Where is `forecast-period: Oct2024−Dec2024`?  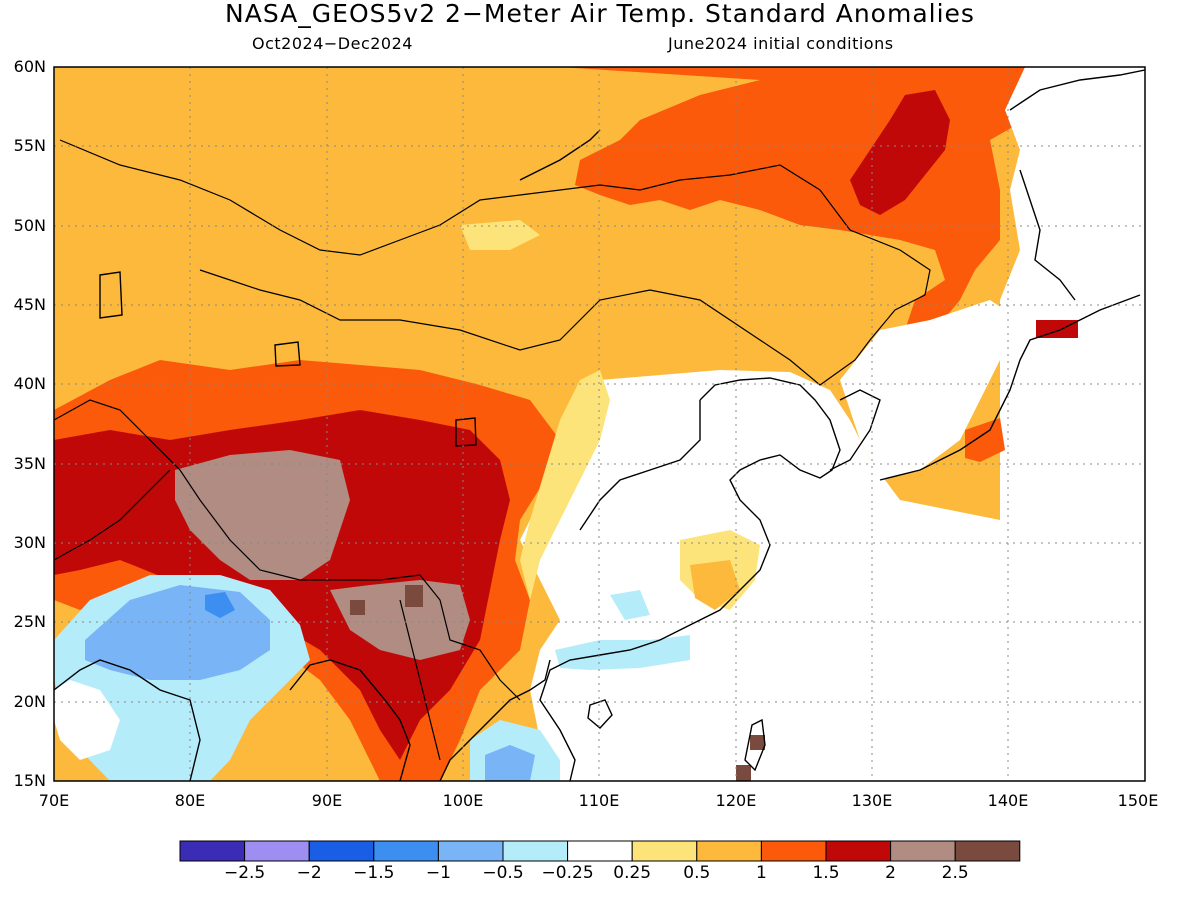 forecast-period: Oct2024−Dec2024 is located at coordinates (332, 43).